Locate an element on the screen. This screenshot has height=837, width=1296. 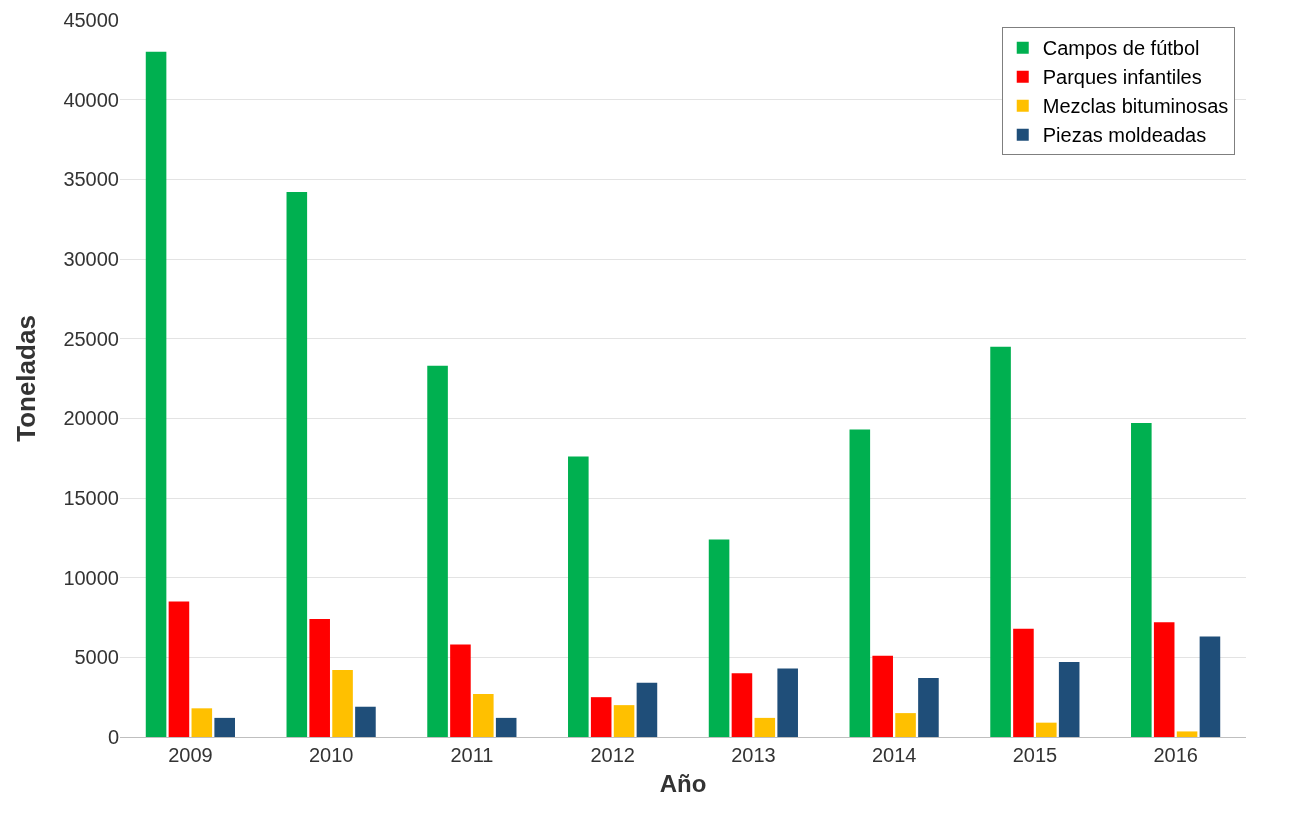
x-tick-label: 2016 is located at coordinates (1175, 755).